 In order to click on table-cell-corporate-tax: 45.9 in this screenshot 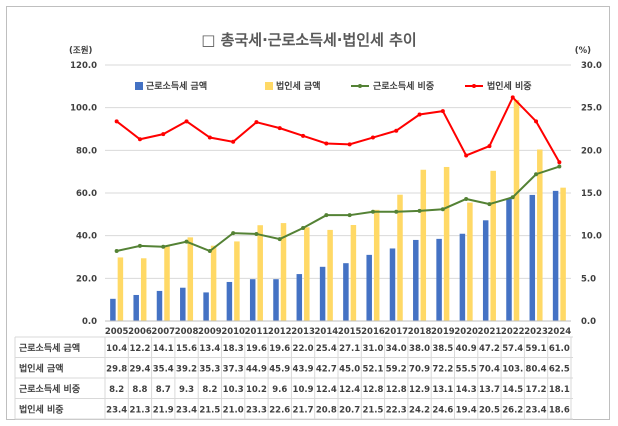, I will do `click(279, 369)`.